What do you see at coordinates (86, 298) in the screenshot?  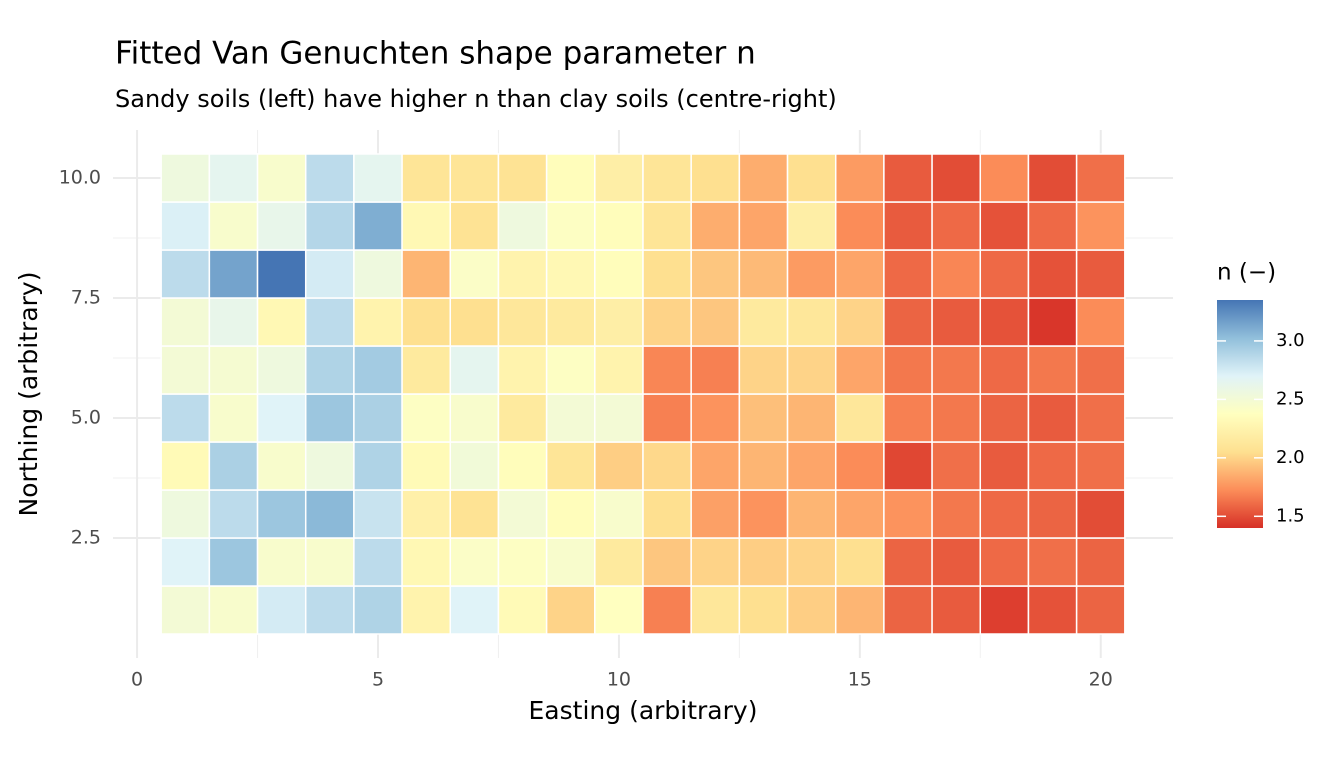 I see `y-tick-label: 7.5` at bounding box center [86, 298].